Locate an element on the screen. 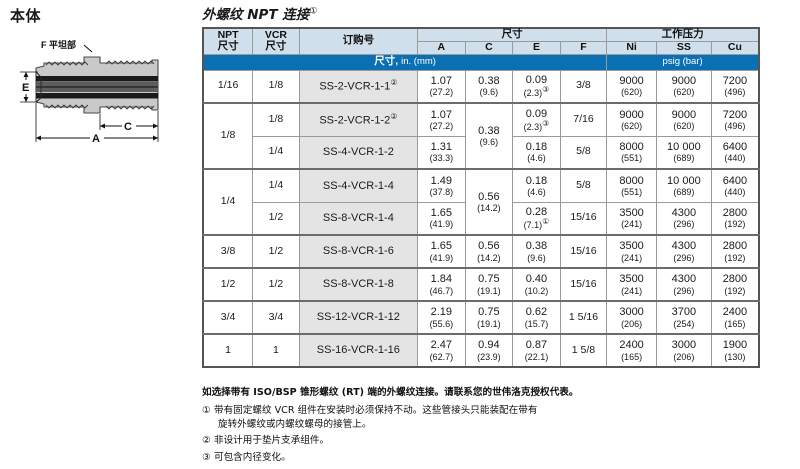 The height and width of the screenshot is (469, 800). cell-pressure-ni: 3000 (206) is located at coordinates (631, 317).